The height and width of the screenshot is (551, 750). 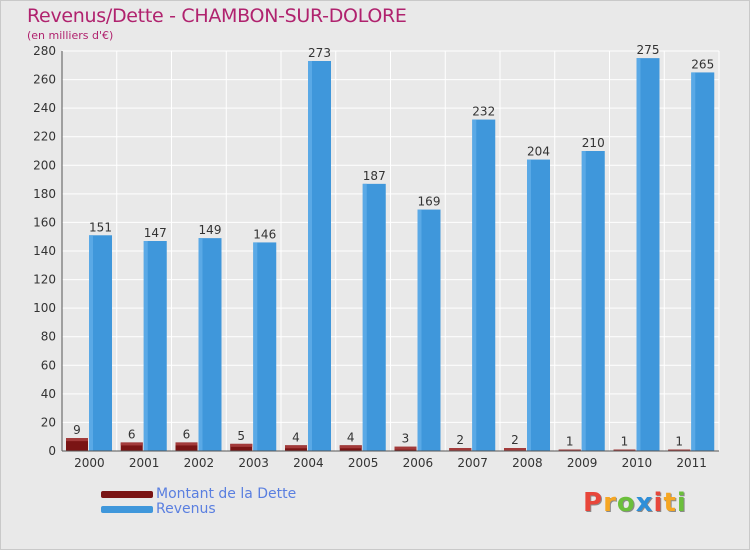 I want to click on x-tick-label: 2007, so click(x=472, y=463).